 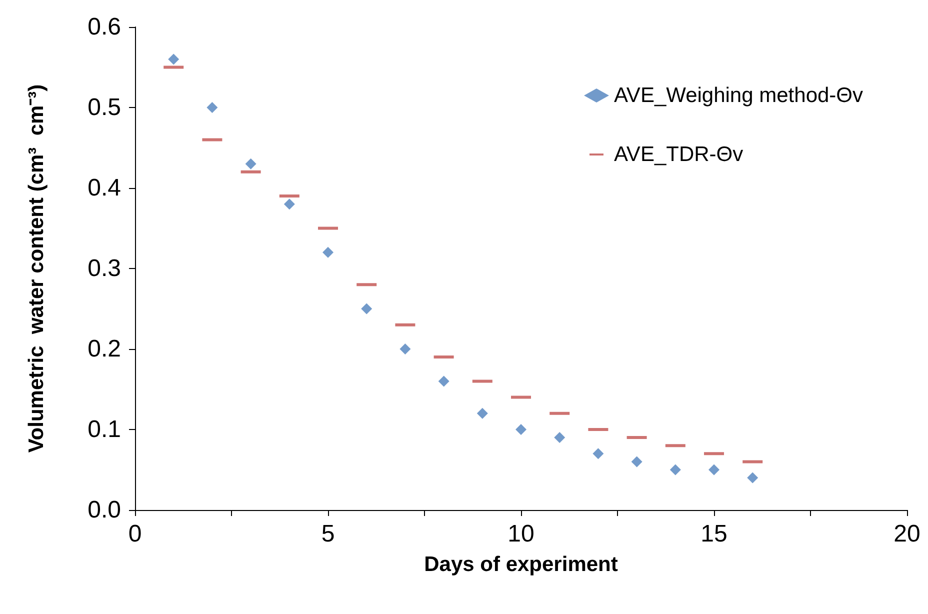 I want to click on x-tick-label: 0, so click(x=135, y=534).